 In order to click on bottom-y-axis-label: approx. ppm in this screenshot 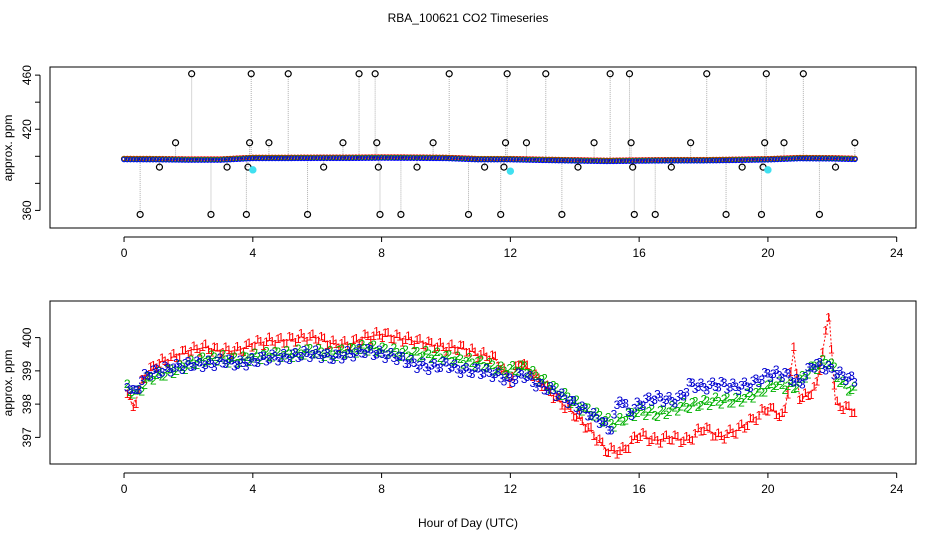, I will do `click(8, 383)`.